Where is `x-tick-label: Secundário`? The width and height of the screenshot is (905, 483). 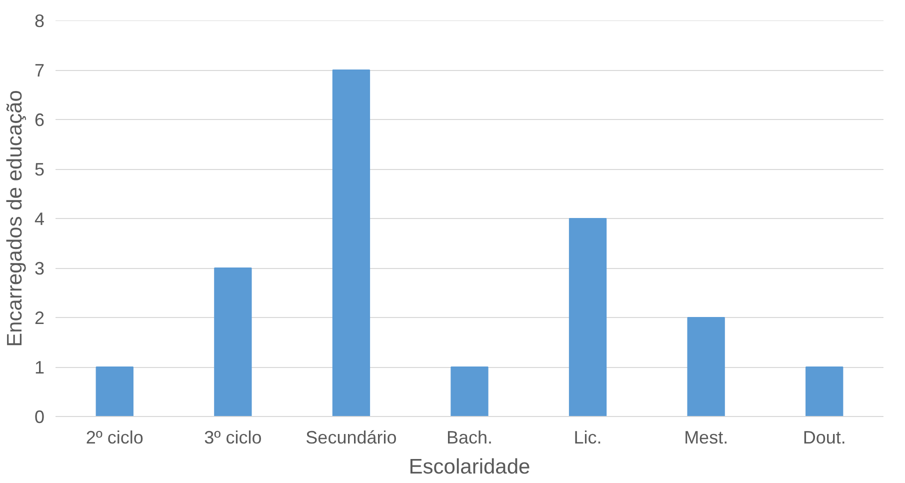 x-tick-label: Secundário is located at coordinates (351, 438).